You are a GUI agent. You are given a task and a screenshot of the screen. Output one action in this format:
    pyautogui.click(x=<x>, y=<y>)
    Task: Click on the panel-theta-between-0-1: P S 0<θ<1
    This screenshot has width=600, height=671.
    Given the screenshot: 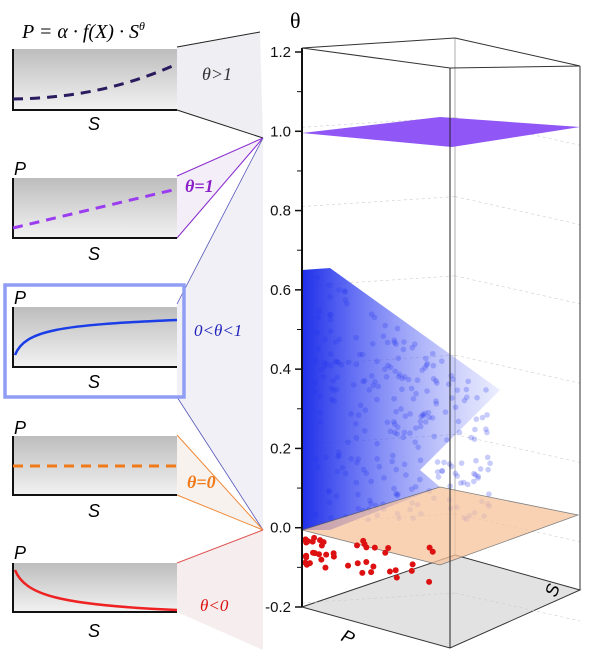 What is the action you would take?
    pyautogui.click(x=127, y=340)
    